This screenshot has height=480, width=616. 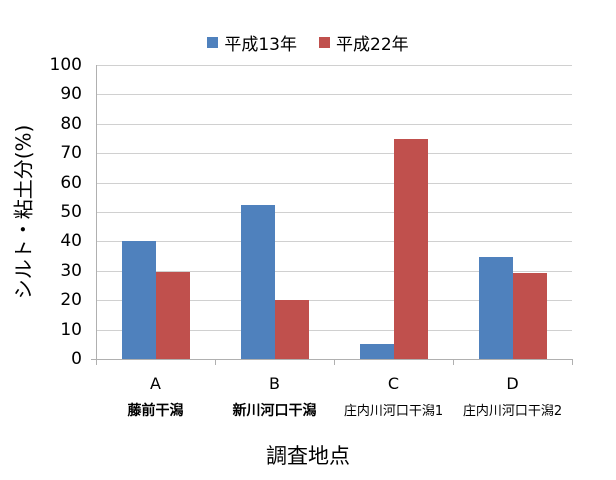 I want to click on legend-item-h22: 平成22年, so click(x=364, y=42).